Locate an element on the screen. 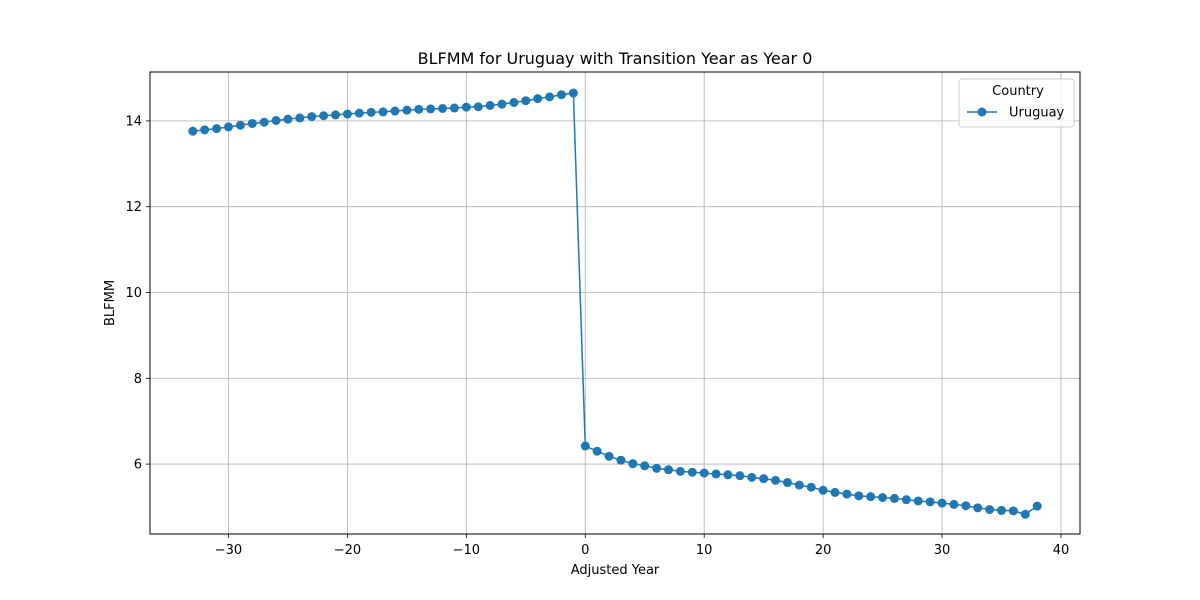  x-tick-label: 40 is located at coordinates (1061, 550).